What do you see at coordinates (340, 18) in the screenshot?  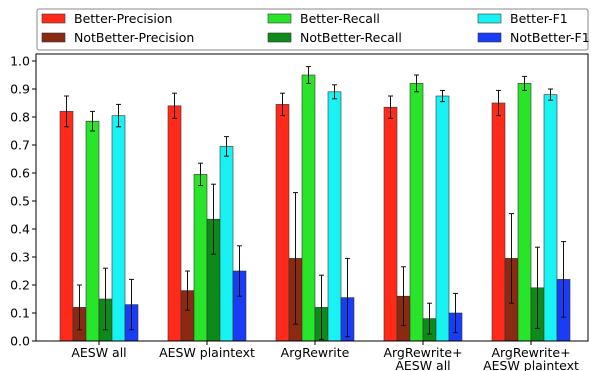 I see `legend-label: Better-Recall` at bounding box center [340, 18].